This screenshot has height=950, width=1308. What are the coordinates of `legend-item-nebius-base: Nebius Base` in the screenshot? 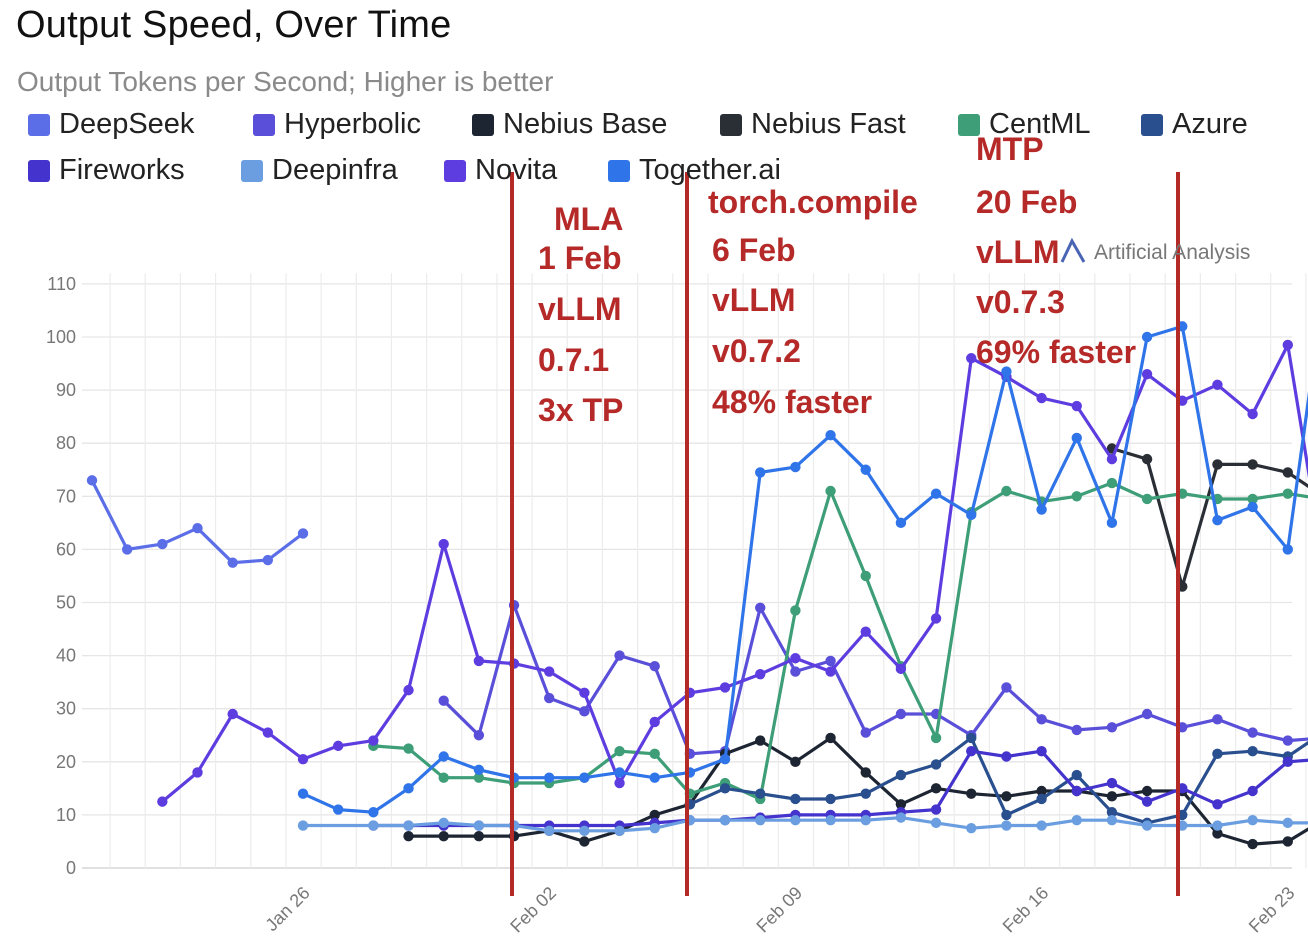 It's located at (569, 124).